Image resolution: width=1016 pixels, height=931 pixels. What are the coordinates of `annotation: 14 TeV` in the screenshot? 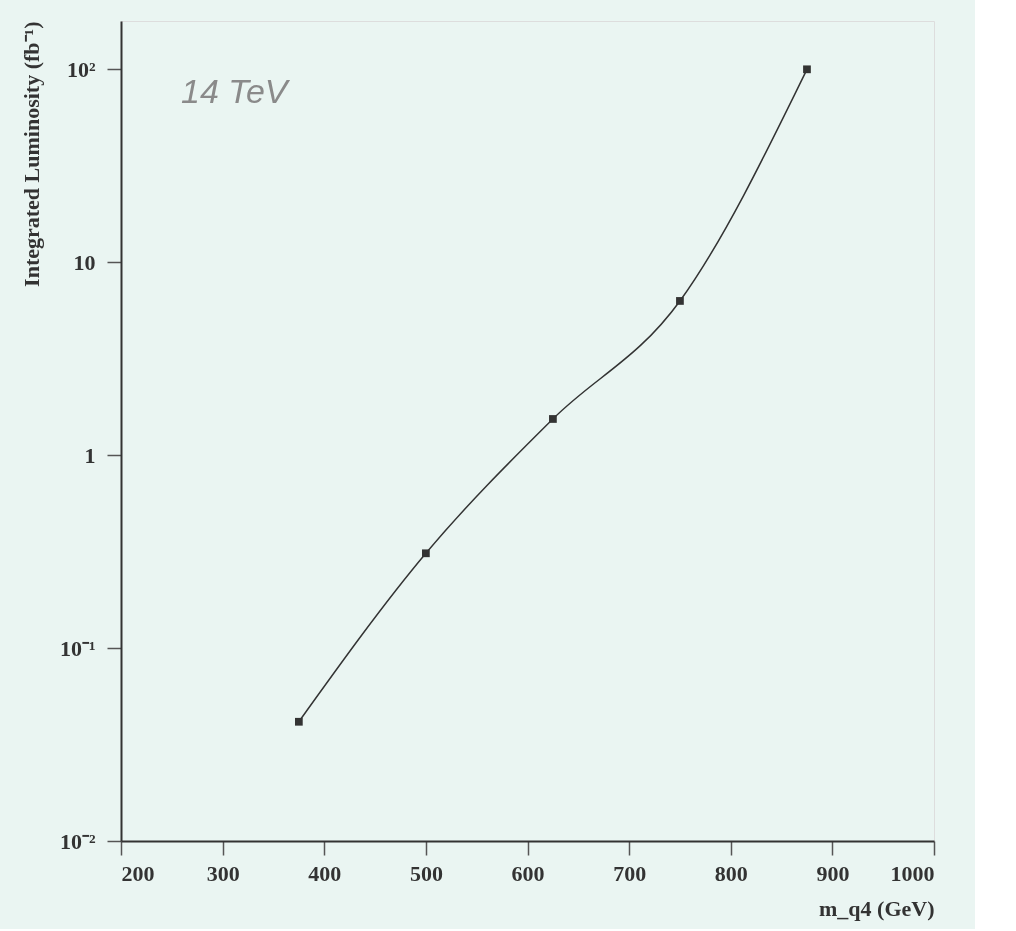 It's located at (236, 91).